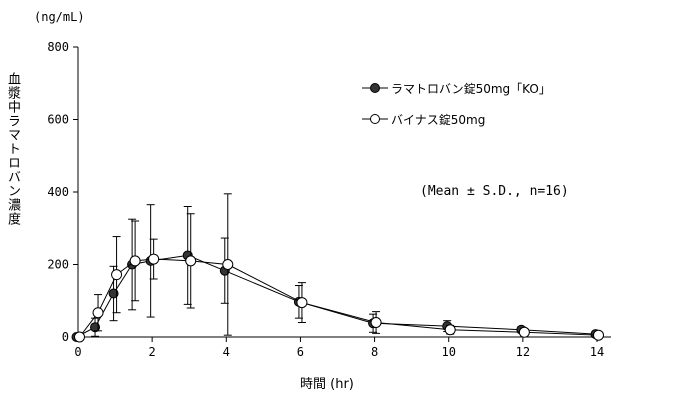 The width and height of the screenshot is (678, 401). I want to click on legend-item-filled: ラマトロバン錠50mg「KO」, so click(456, 88).